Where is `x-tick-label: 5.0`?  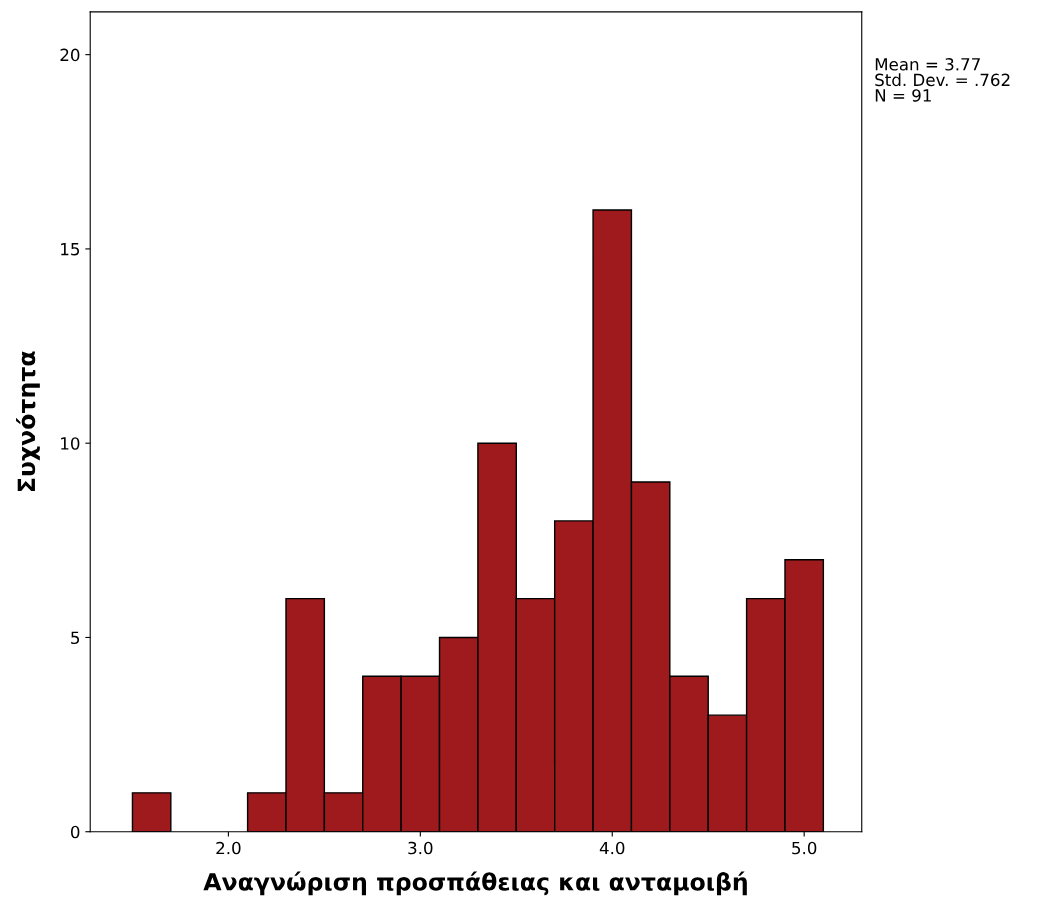
x-tick-label: 5.0 is located at coordinates (804, 848).